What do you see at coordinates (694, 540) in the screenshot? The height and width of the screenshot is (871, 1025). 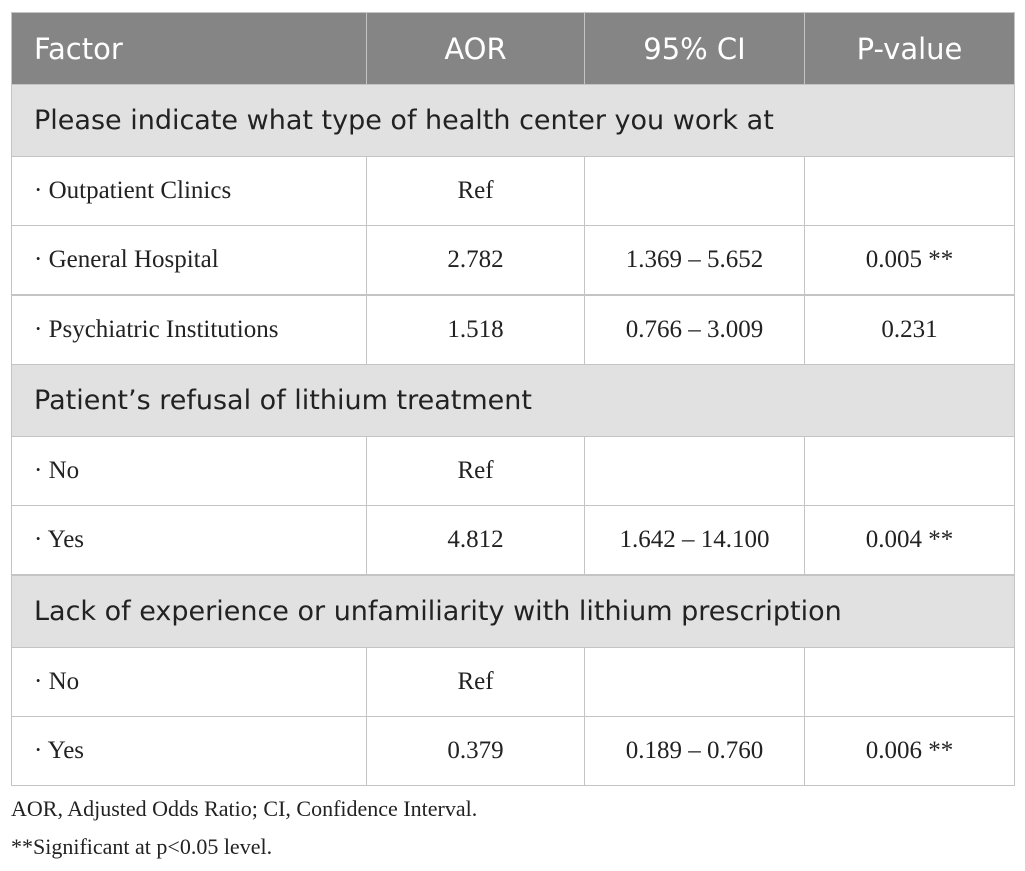 I see `table-cell: 1.642 – 14.100` at bounding box center [694, 540].